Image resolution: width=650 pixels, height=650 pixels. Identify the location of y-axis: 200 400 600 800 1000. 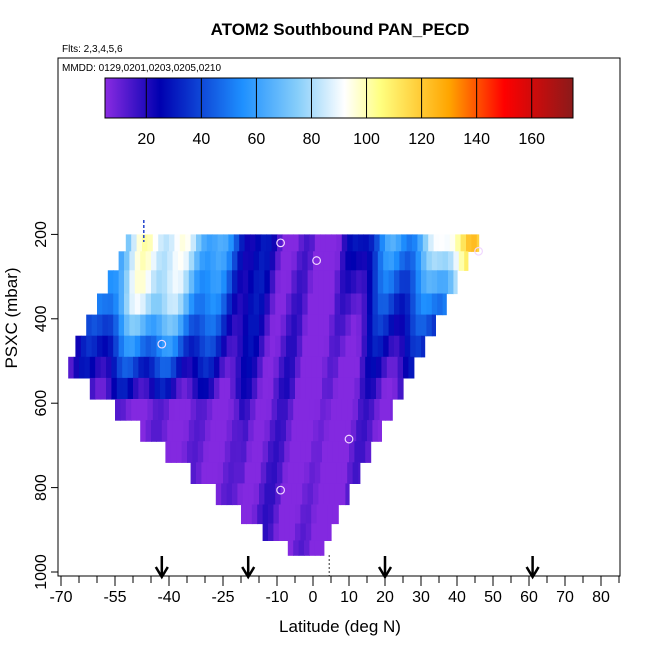
(46, 405).